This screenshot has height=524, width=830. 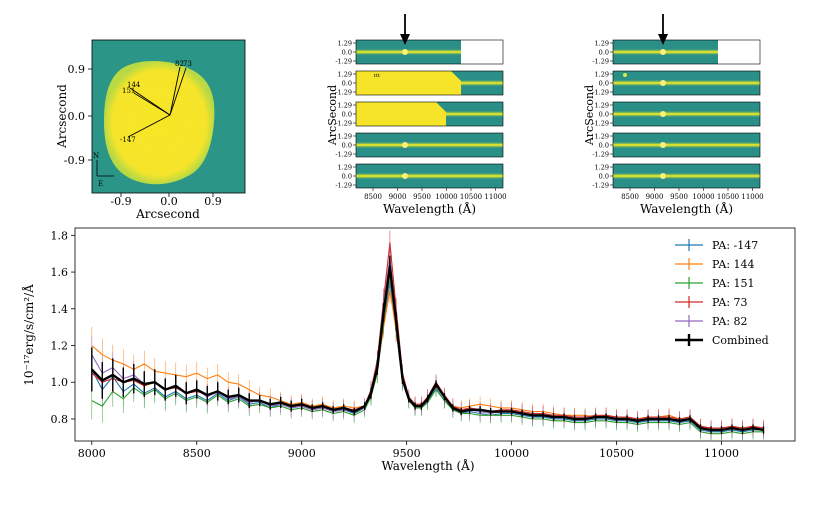 I want to click on legend-label: PA: -147, so click(x=735, y=245).